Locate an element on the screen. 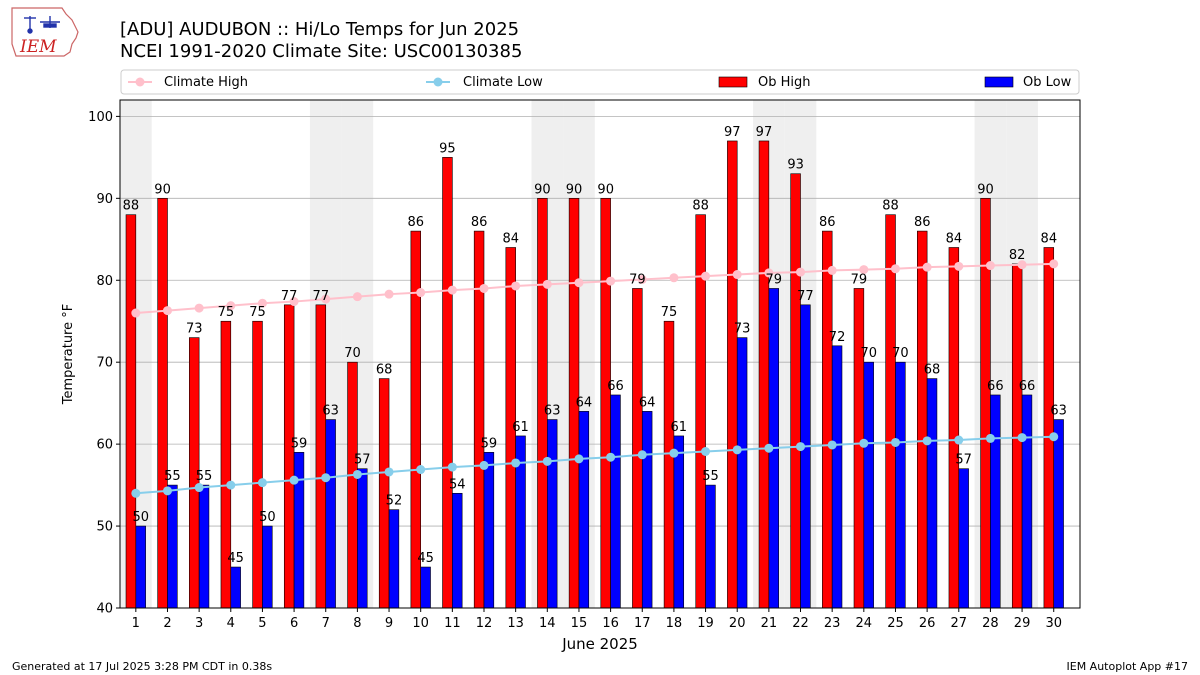  label-ob-low-day-15: 64 is located at coordinates (584, 402).